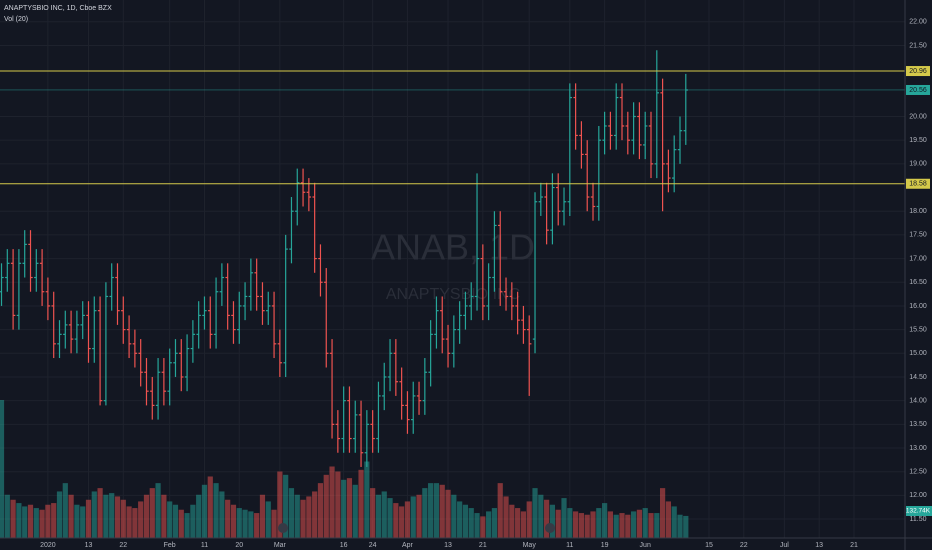 This screenshot has width=932, height=550. Describe the element at coordinates (918, 258) in the screenshot. I see `y-tick-label: 17.00` at that location.